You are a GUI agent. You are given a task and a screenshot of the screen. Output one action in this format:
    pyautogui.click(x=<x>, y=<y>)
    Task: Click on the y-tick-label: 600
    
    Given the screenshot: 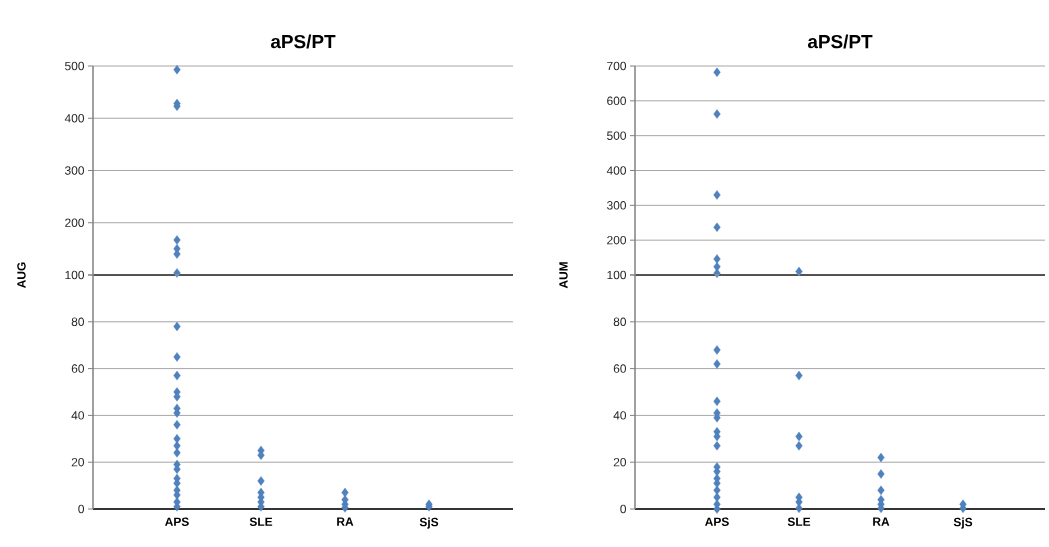 What is the action you would take?
    pyautogui.click(x=617, y=101)
    